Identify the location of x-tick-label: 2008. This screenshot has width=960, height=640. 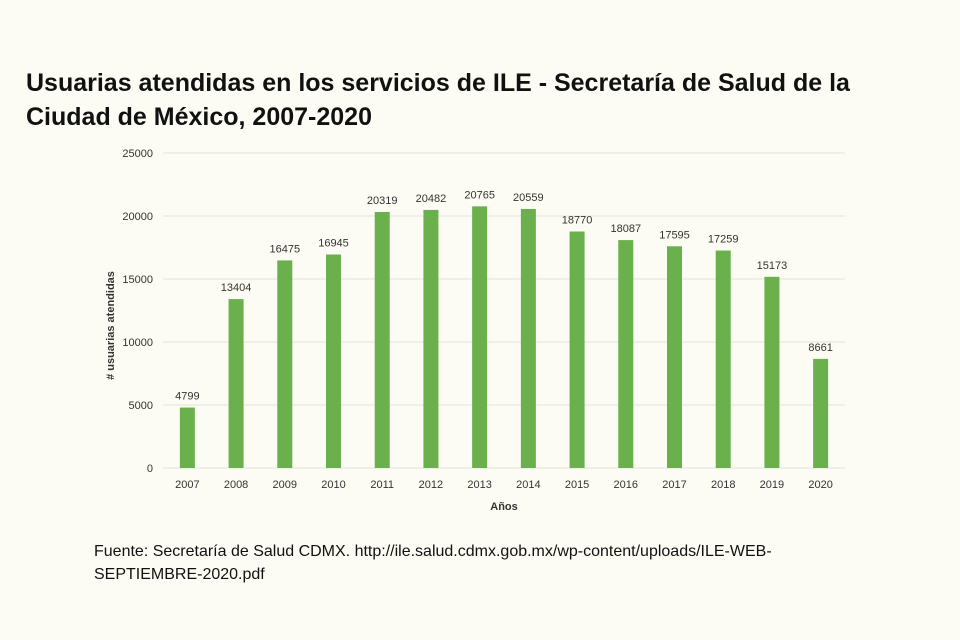
(236, 485).